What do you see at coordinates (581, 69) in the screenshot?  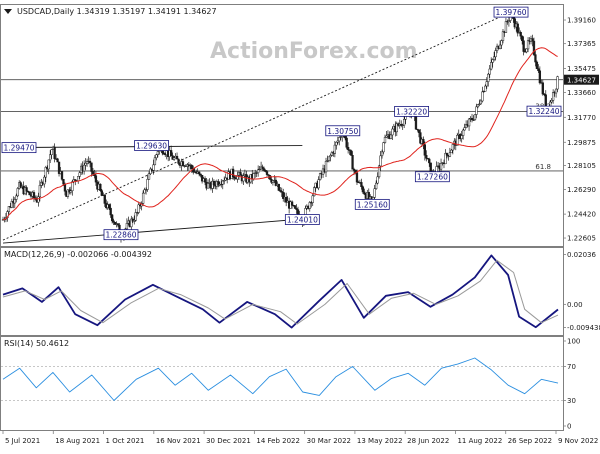 I see `price-axis-label: 1.35475` at bounding box center [581, 69].